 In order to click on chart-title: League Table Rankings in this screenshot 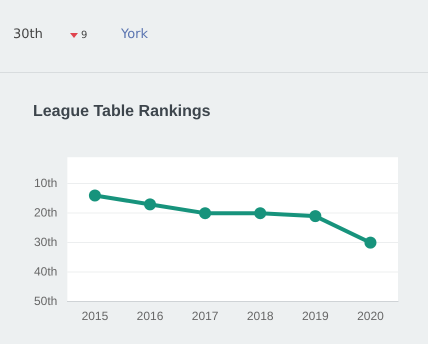, I will do `click(122, 112)`.